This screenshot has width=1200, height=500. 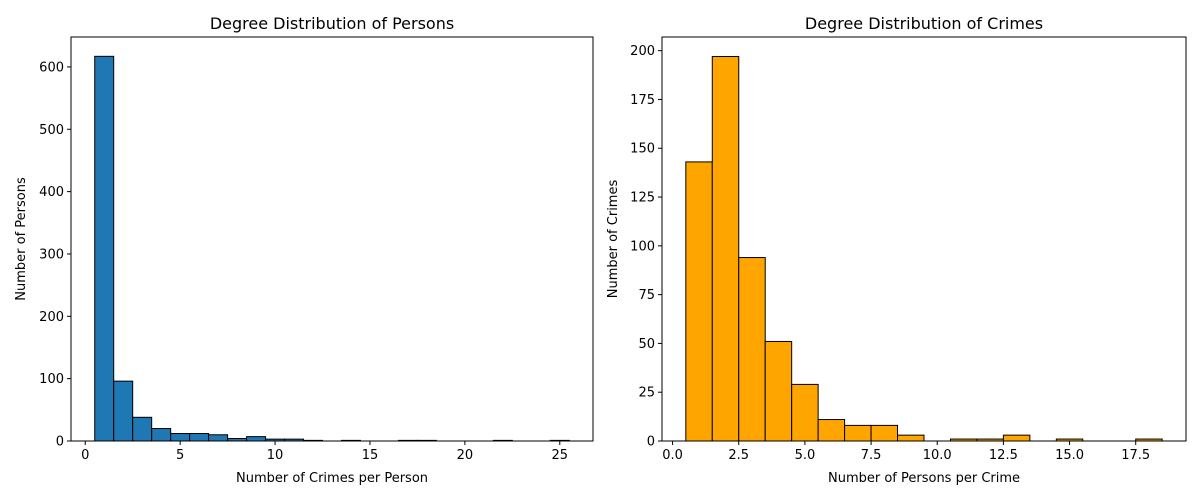 I want to click on chart-title: Degree Distribution of Crimes, so click(x=924, y=23).